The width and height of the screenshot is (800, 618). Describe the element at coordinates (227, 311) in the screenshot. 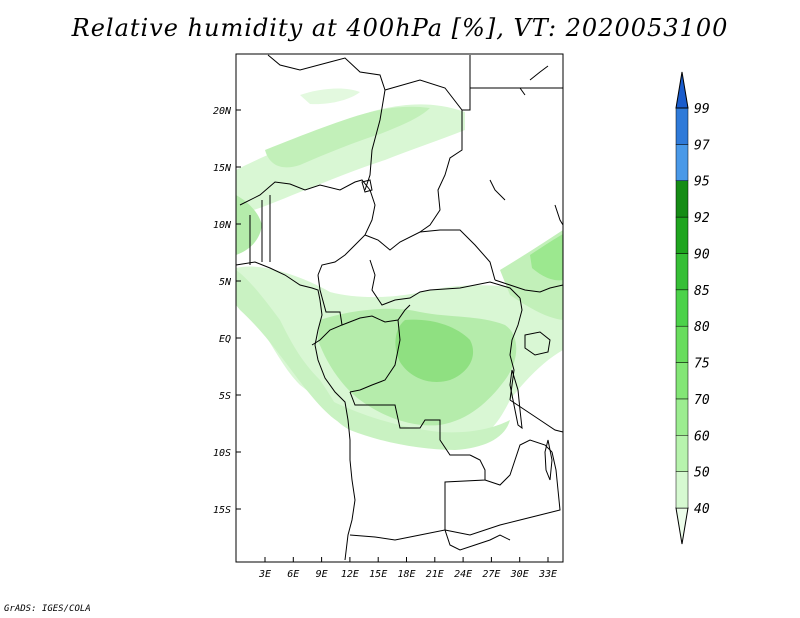

I see `latitude-axis: 20N 15N 10N 5N EQ 5S 10S 15S` at that location.